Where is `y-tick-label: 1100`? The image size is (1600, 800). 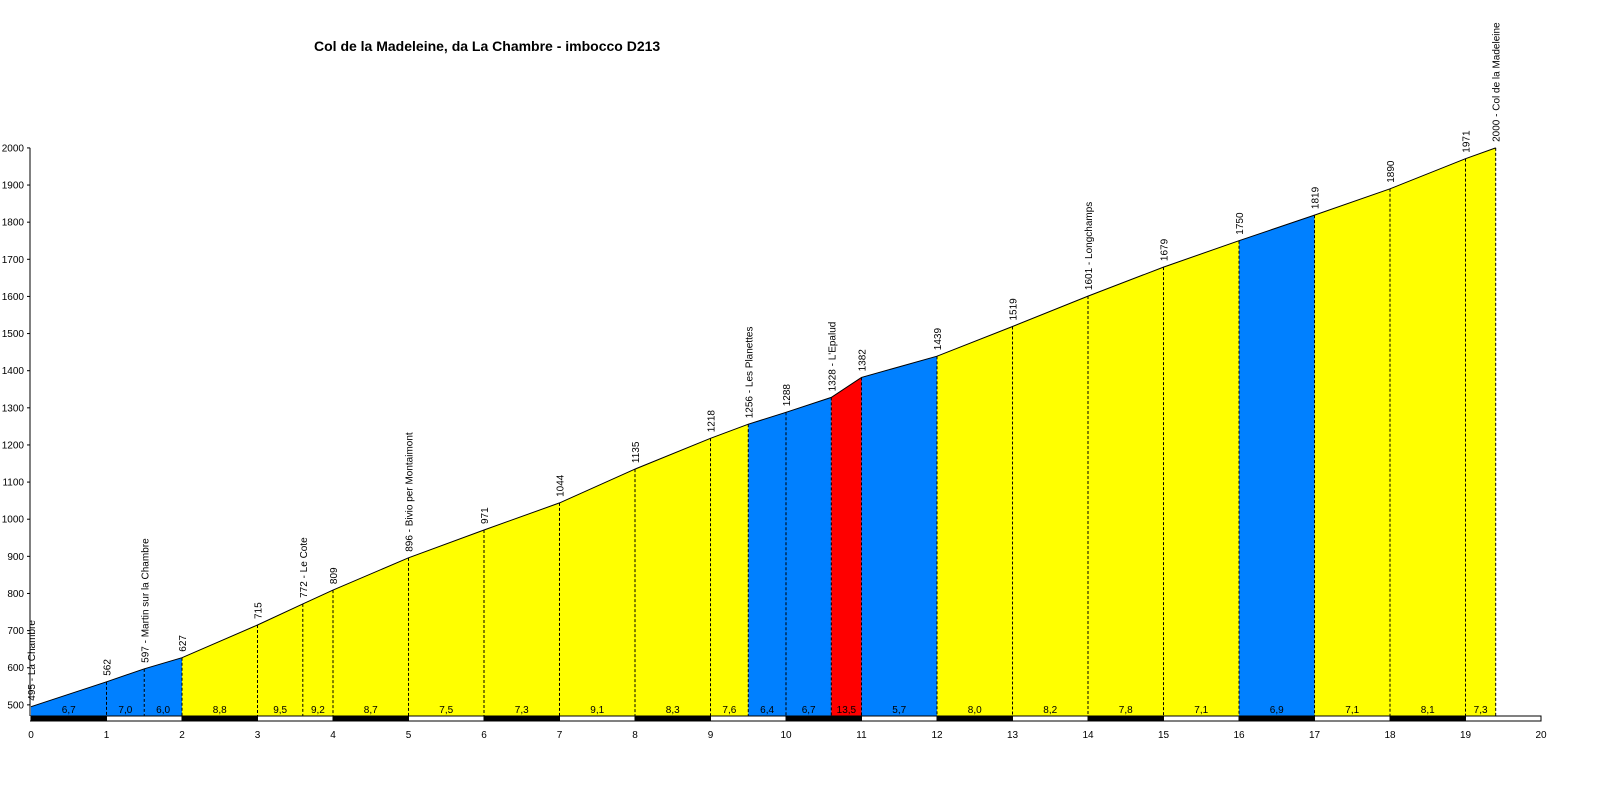
y-tick-label: 1100 is located at coordinates (13, 483).